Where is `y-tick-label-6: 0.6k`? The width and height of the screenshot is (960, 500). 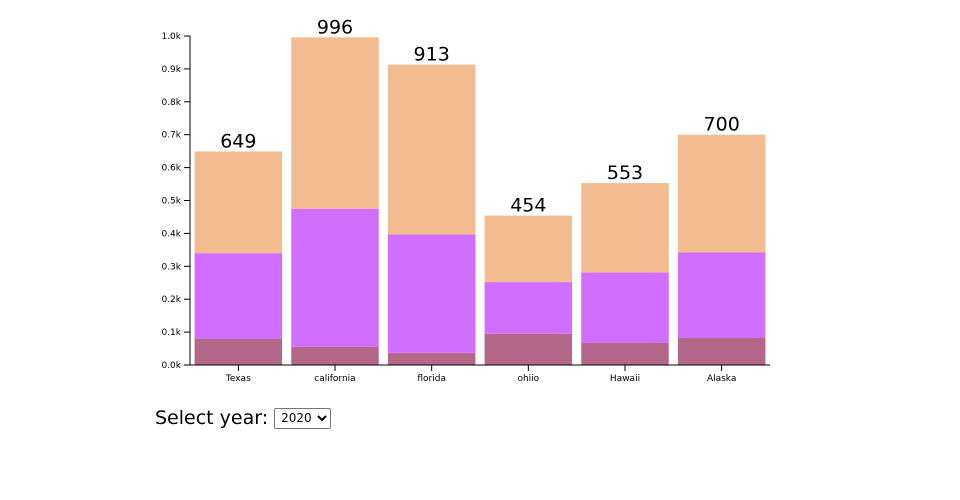 y-tick-label-6: 0.6k is located at coordinates (171, 169).